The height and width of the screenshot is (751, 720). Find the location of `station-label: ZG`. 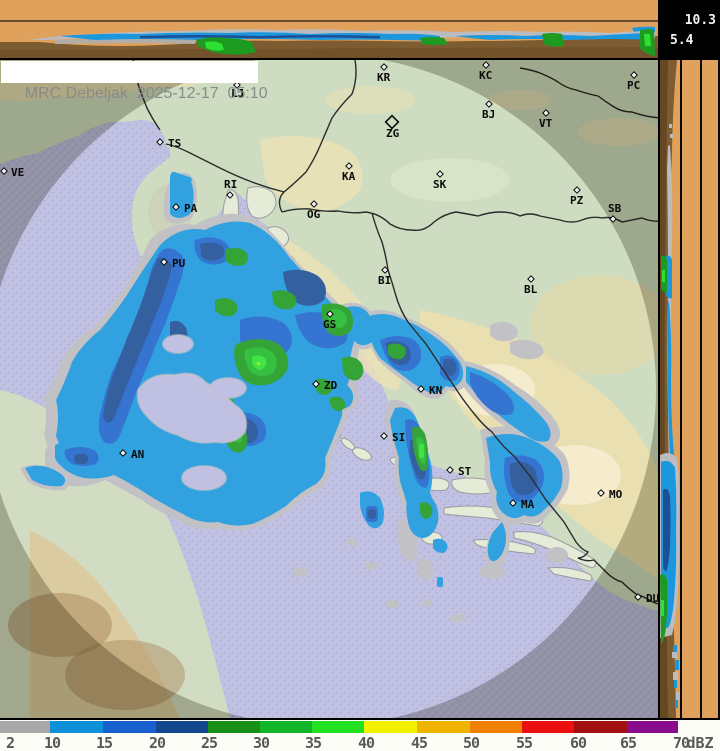

station-label: ZG is located at coordinates (393, 133).